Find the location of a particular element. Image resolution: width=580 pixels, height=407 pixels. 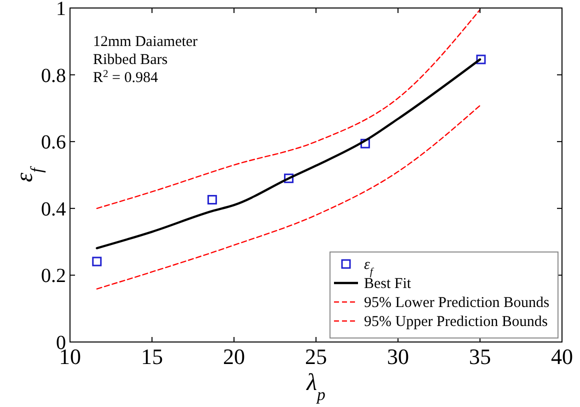

y-tick-label: 0.4 is located at coordinates (53, 209).